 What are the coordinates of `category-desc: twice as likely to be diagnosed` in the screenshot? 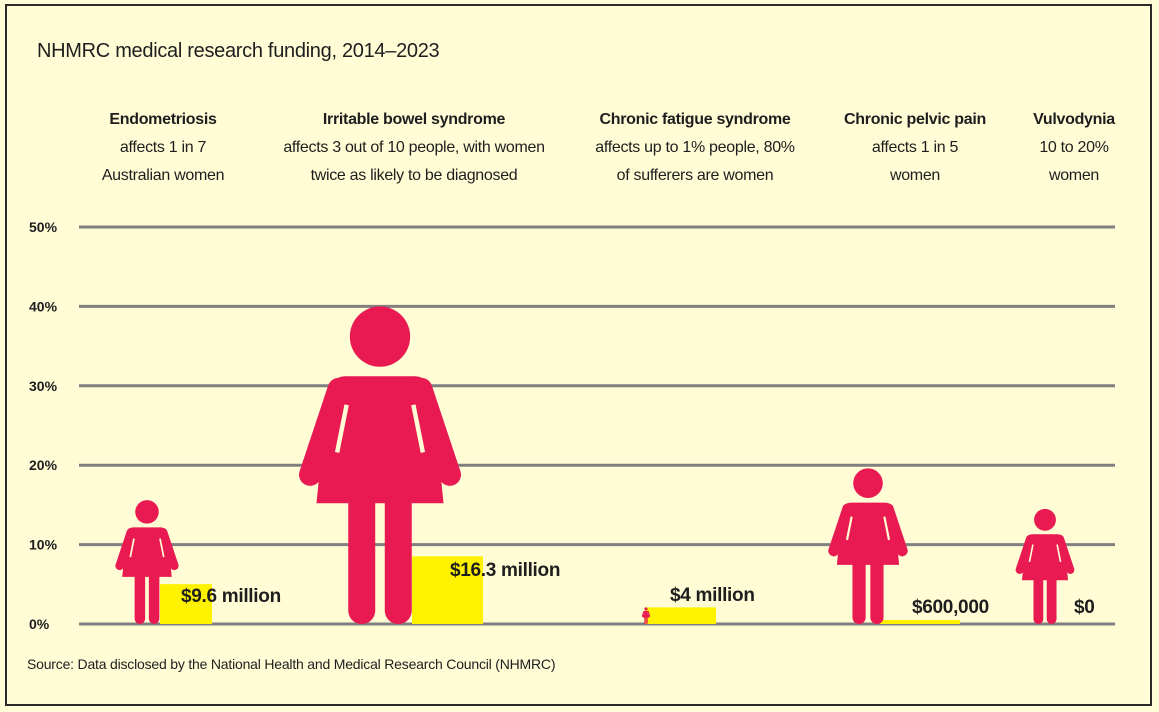 It's located at (414, 175).